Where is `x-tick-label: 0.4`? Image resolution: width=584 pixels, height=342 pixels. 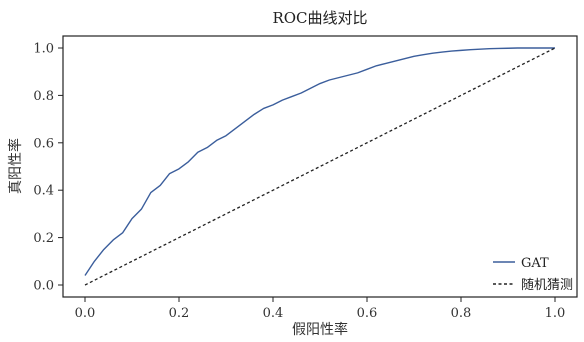
x-tick-label: 0.4 is located at coordinates (273, 313).